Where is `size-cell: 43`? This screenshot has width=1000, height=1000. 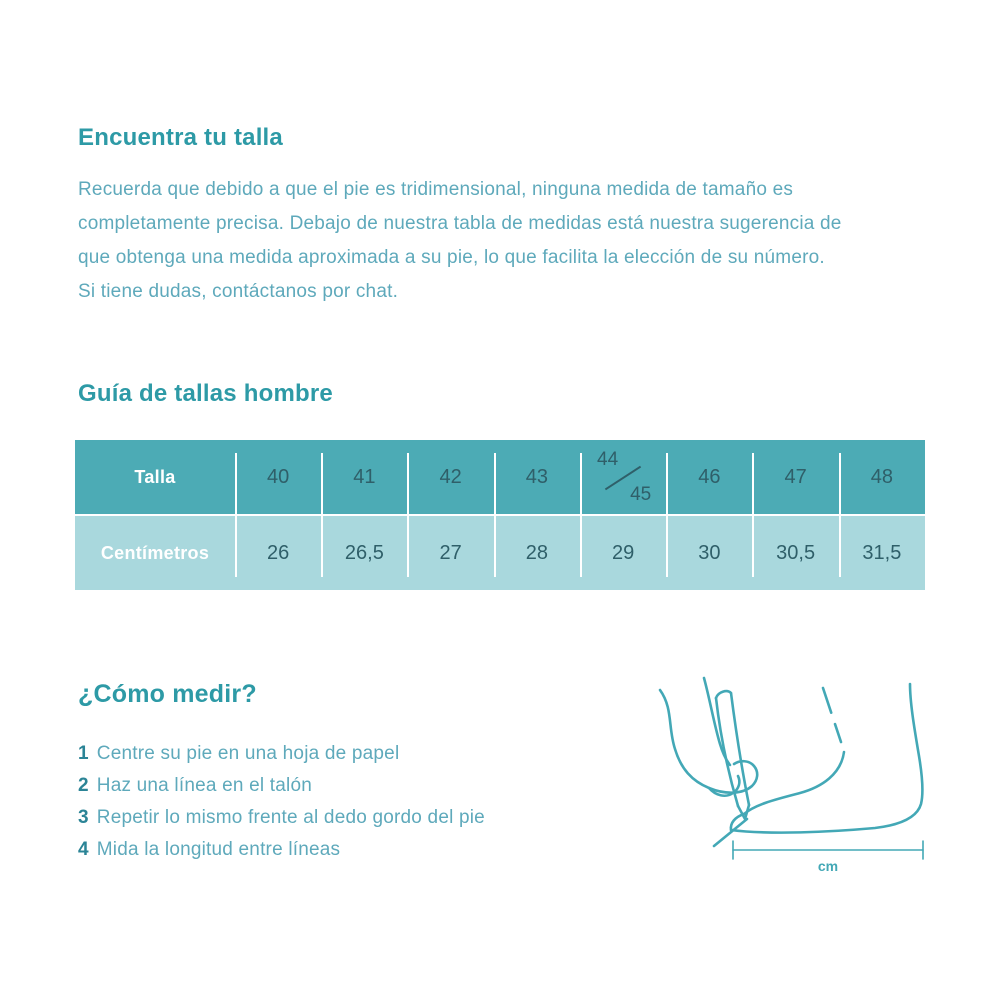 size-cell: 43 is located at coordinates (536, 476).